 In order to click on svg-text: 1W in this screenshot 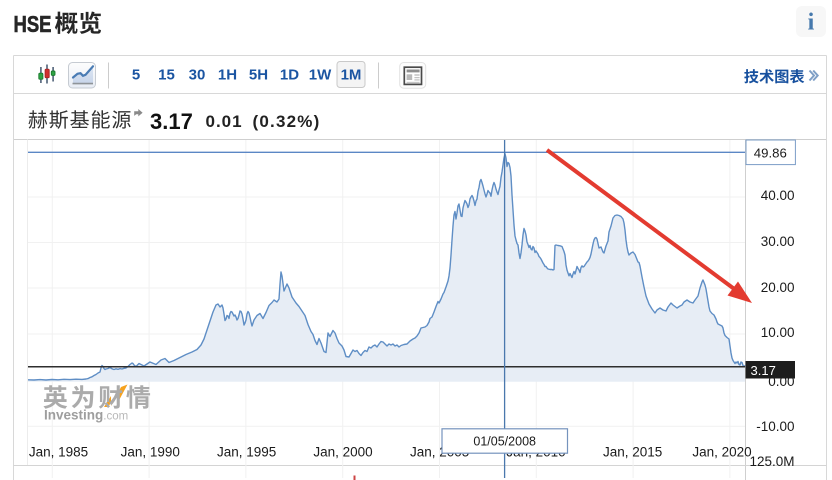, I will do `click(320, 75)`.